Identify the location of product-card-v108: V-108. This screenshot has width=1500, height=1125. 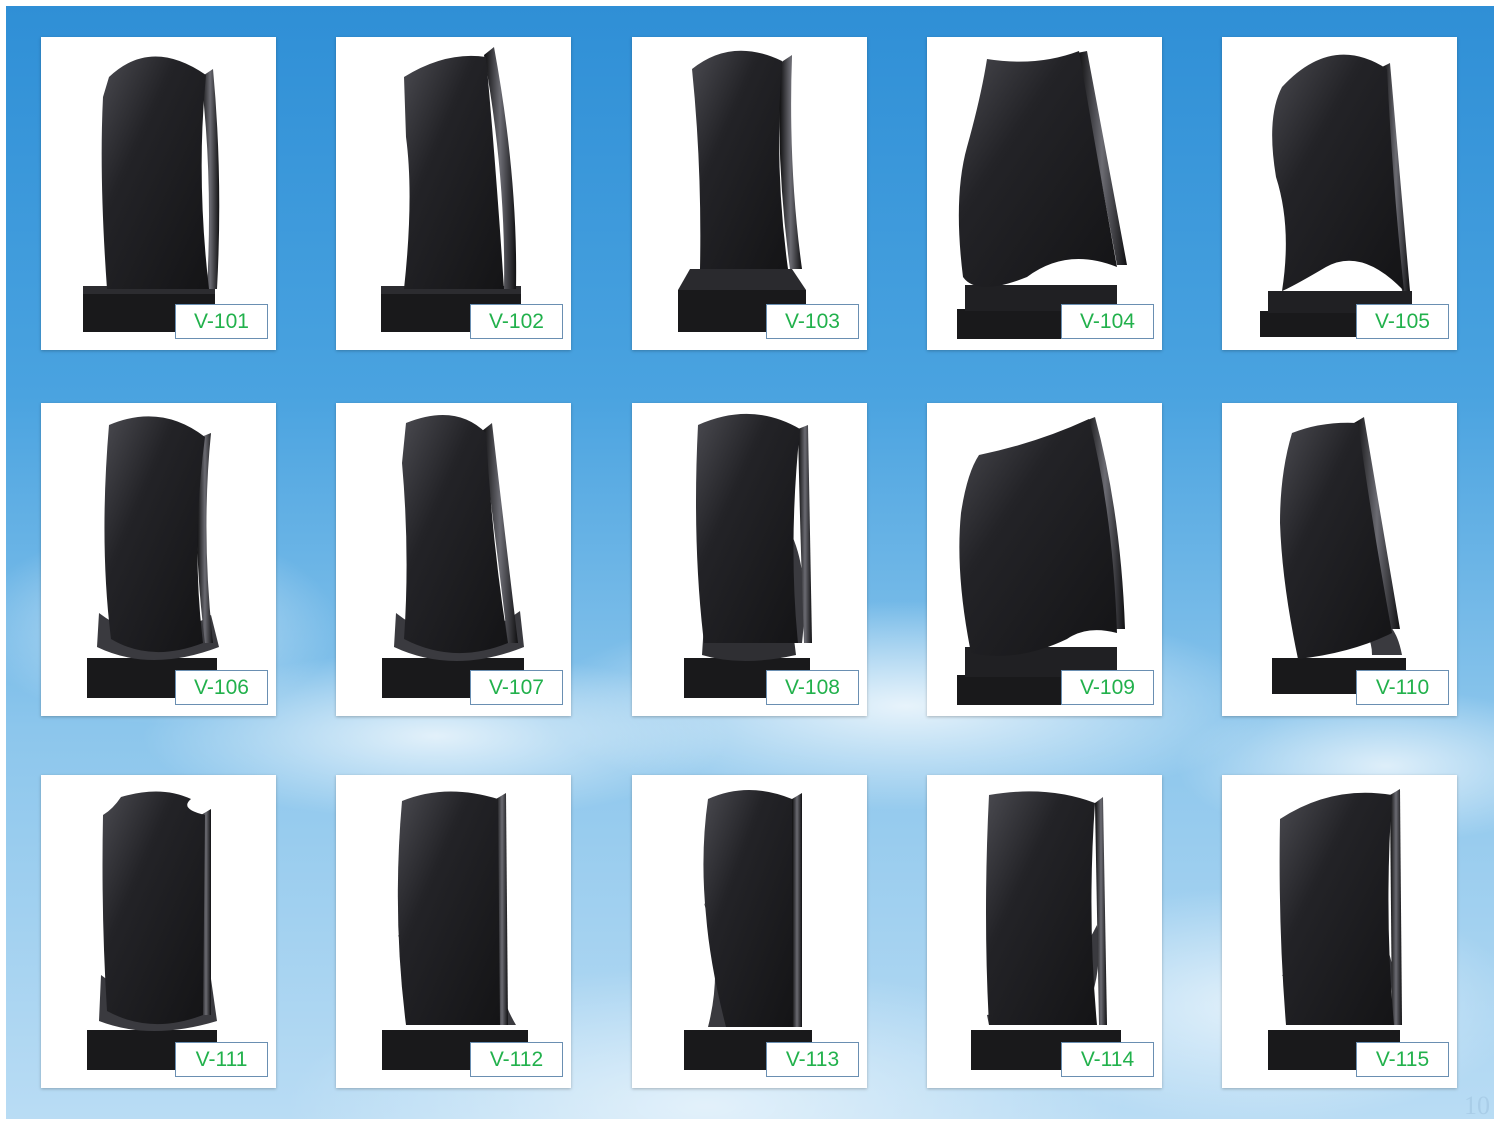
(749, 559).